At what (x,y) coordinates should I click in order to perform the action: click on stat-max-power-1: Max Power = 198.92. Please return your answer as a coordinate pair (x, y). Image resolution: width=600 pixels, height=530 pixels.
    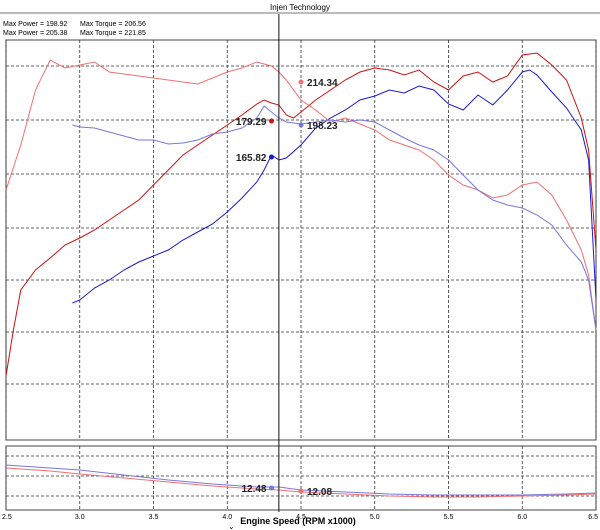
    Looking at the image, I should click on (35, 24).